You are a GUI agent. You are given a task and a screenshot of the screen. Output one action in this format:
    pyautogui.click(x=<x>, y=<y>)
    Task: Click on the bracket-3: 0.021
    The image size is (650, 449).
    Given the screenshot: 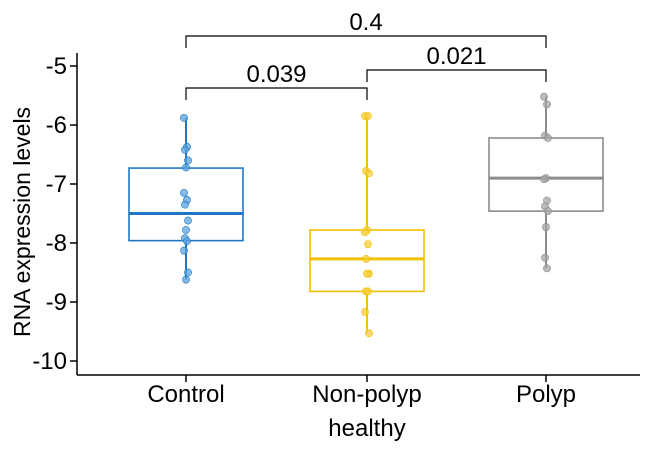 What is the action you would take?
    pyautogui.click(x=456, y=62)
    